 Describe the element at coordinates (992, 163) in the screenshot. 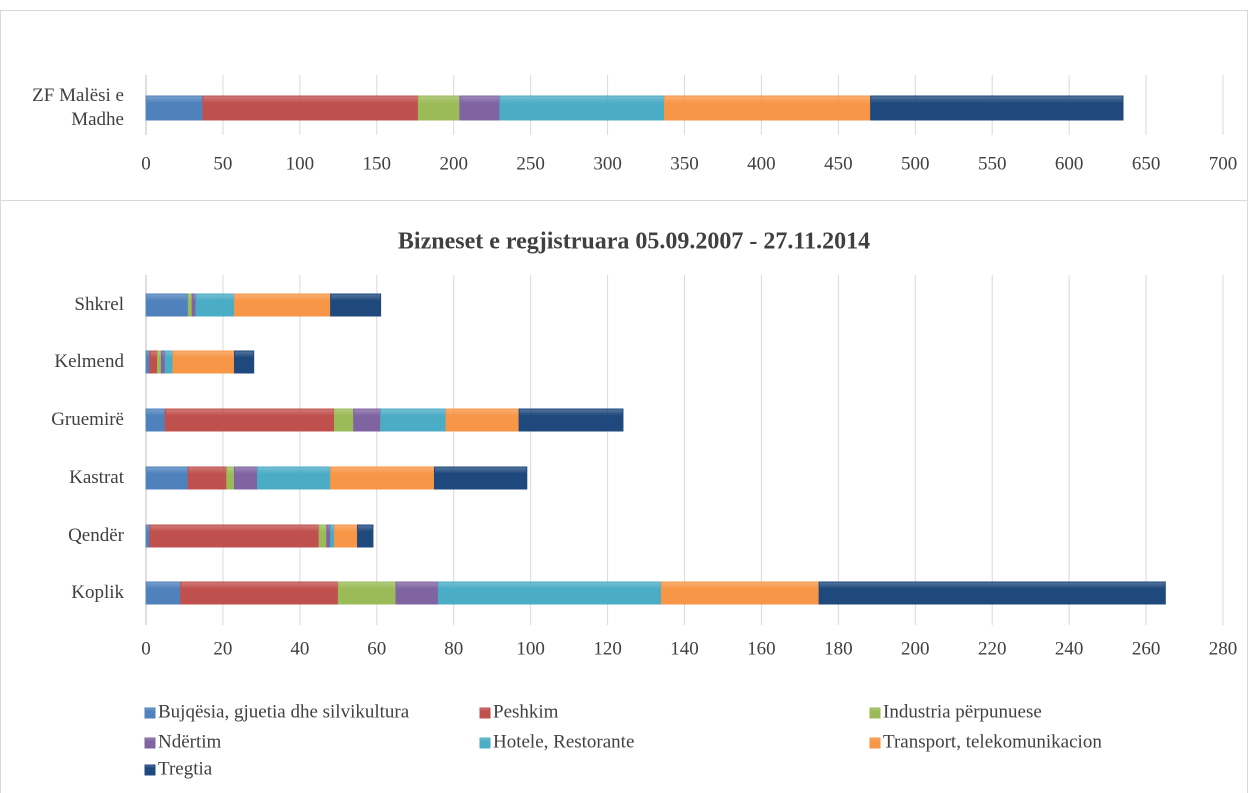

I see `x-tick-label: 550` at that location.